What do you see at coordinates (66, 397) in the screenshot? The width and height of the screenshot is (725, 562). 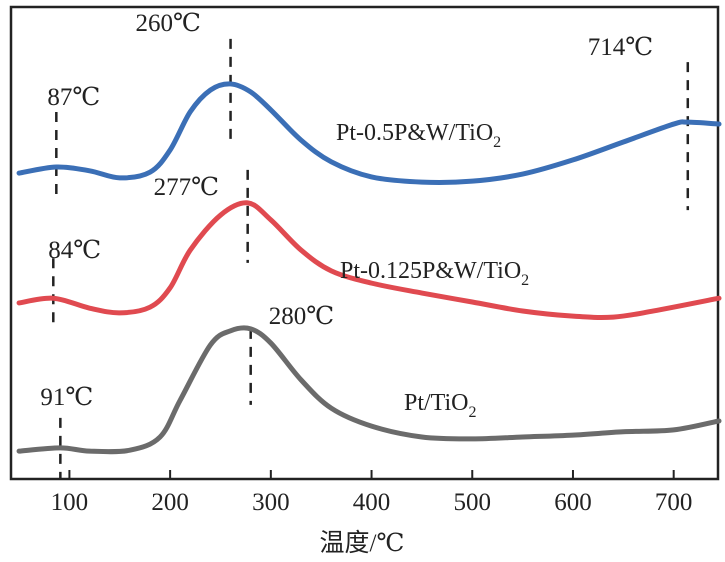 I see `peak-temperature-label: 91℃` at bounding box center [66, 397].